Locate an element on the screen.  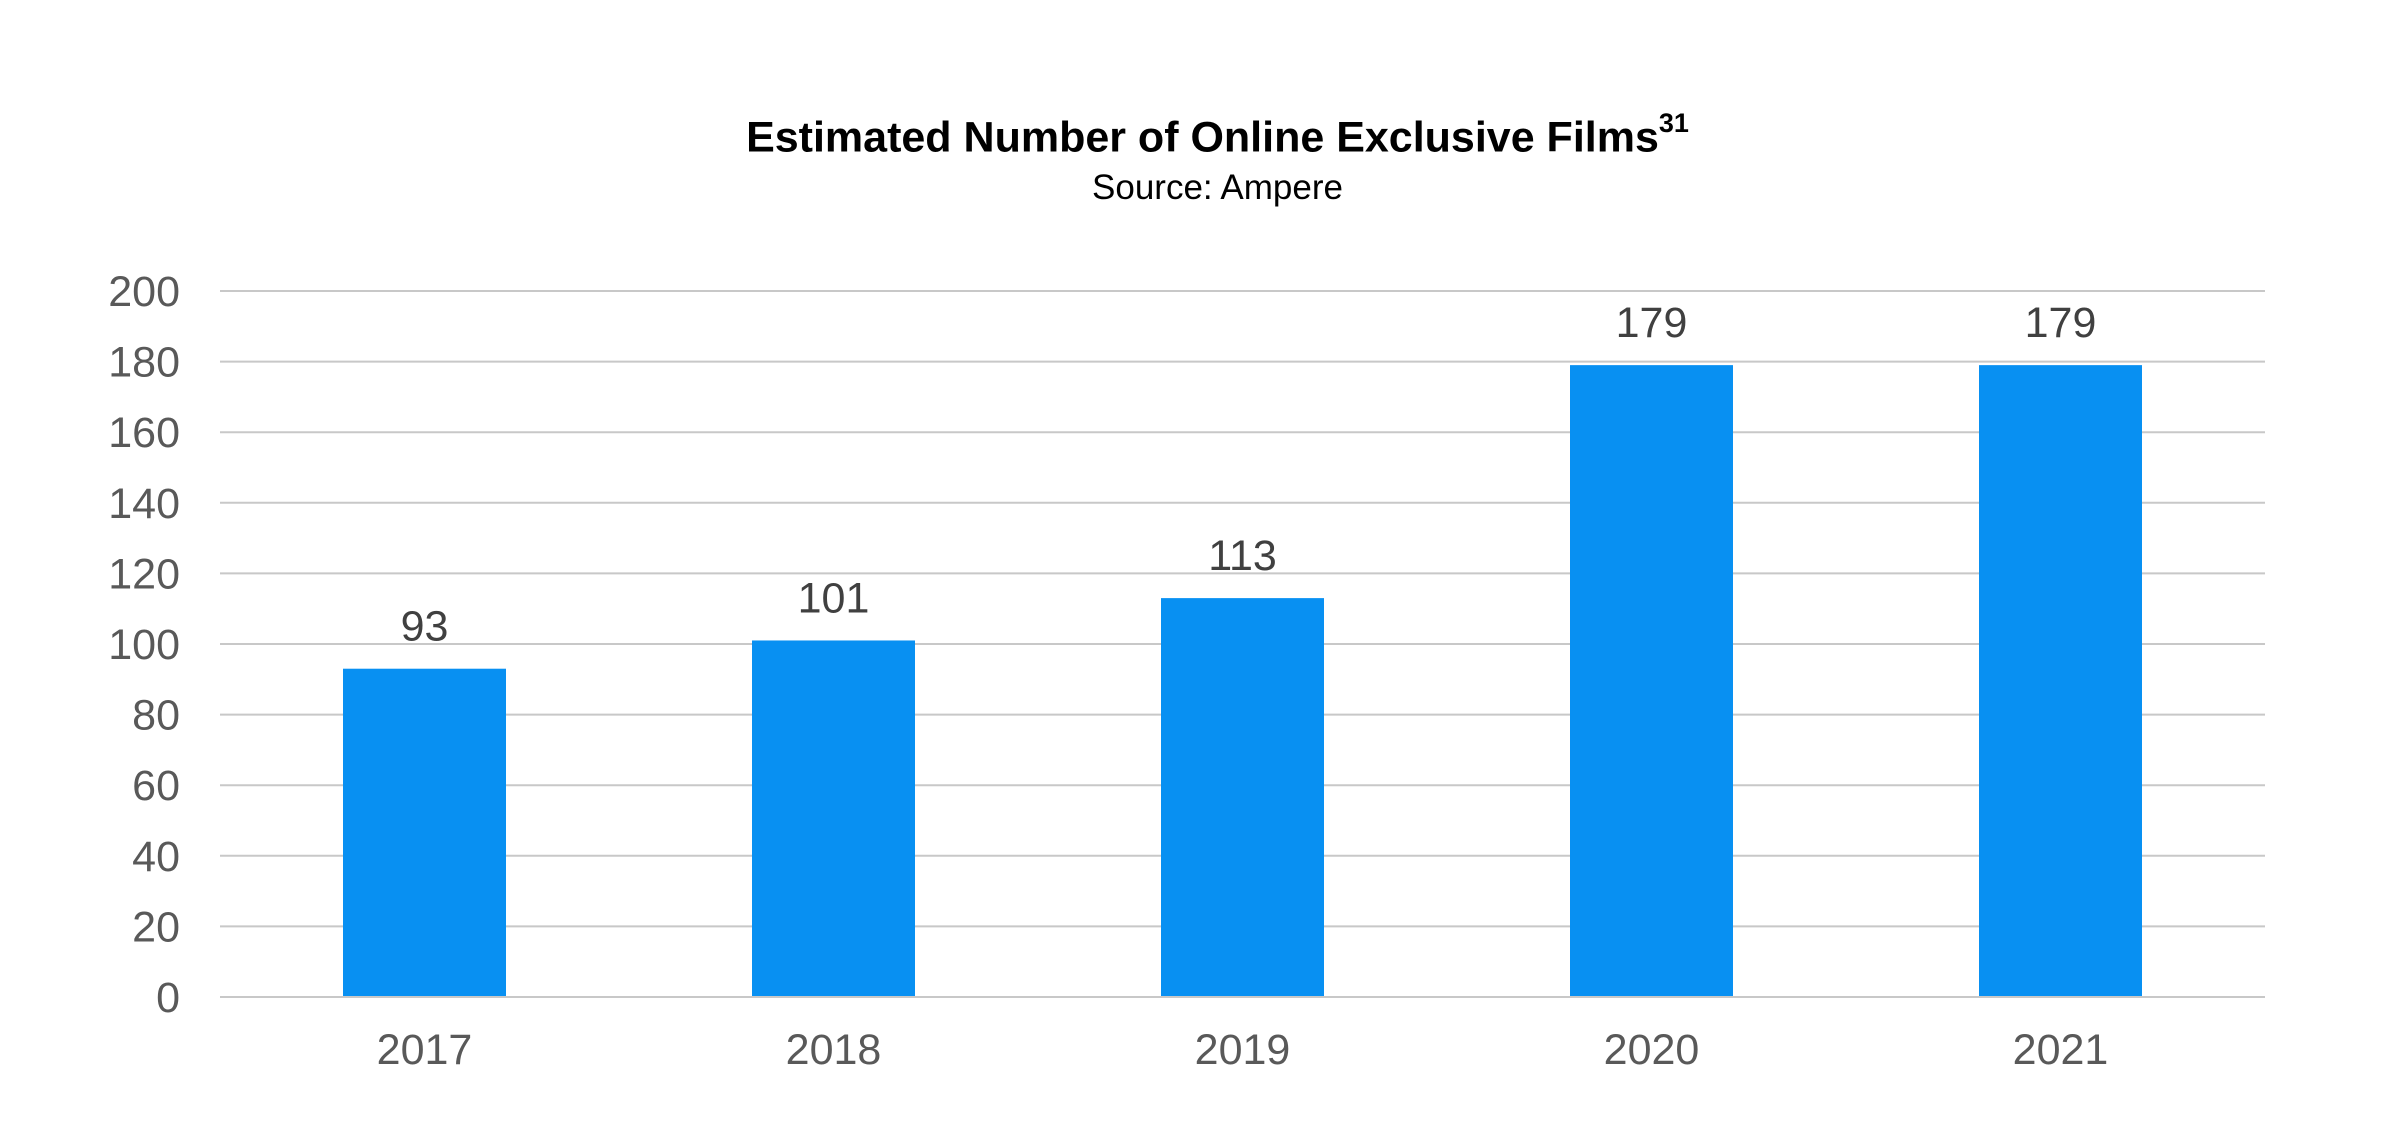
x-tick-label: 2019 is located at coordinates (1243, 1050).